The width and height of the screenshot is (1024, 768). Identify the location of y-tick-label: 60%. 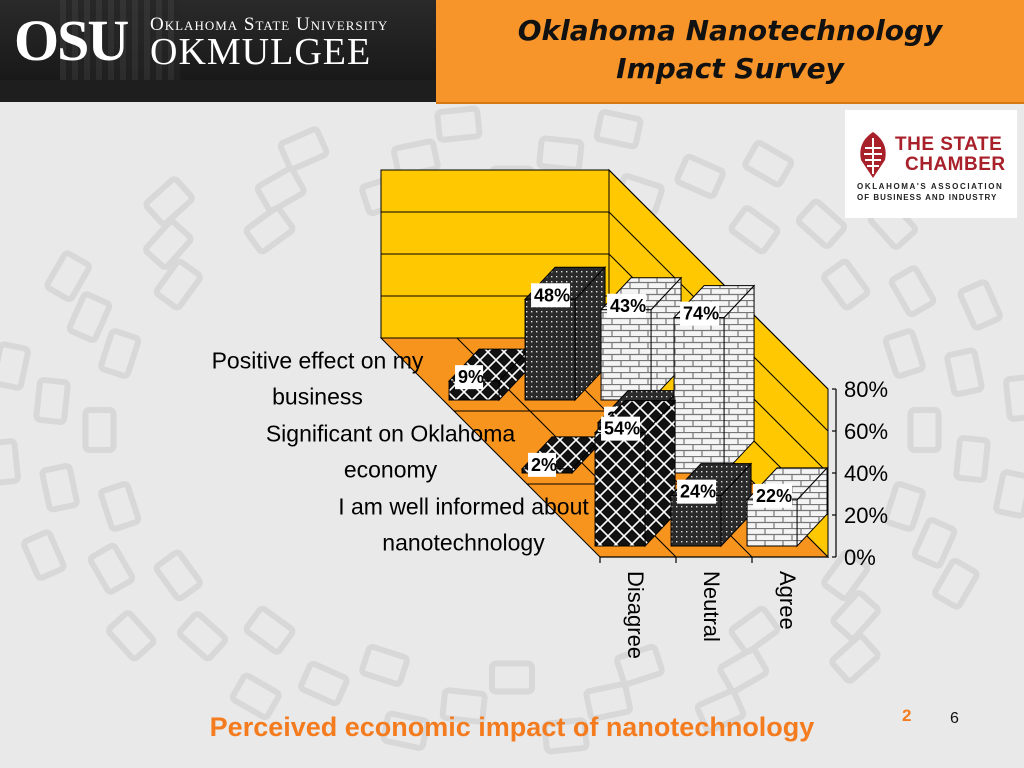
(866, 431).